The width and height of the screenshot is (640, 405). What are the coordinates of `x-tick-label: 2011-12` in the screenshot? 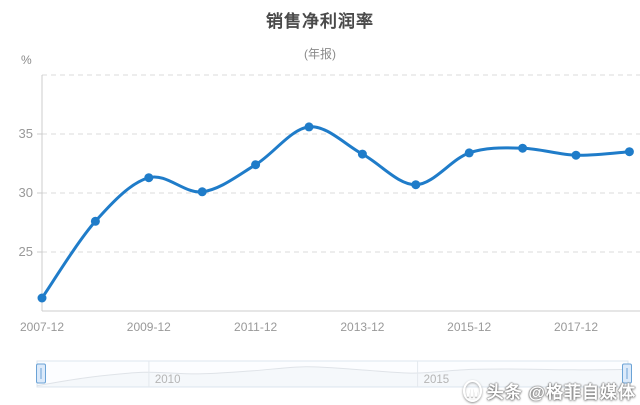 It's located at (255, 327).